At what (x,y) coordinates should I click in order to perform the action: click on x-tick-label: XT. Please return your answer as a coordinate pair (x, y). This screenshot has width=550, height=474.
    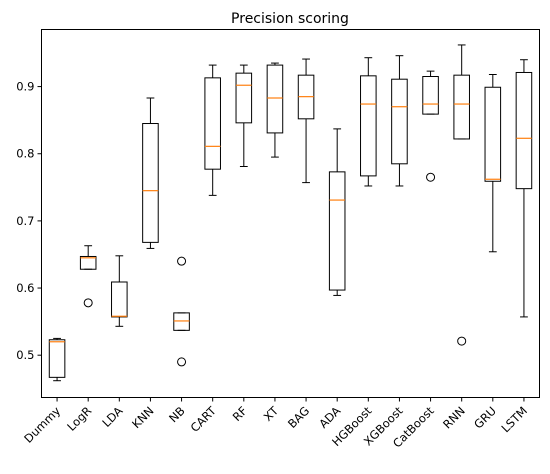
    Looking at the image, I should click on (271, 413).